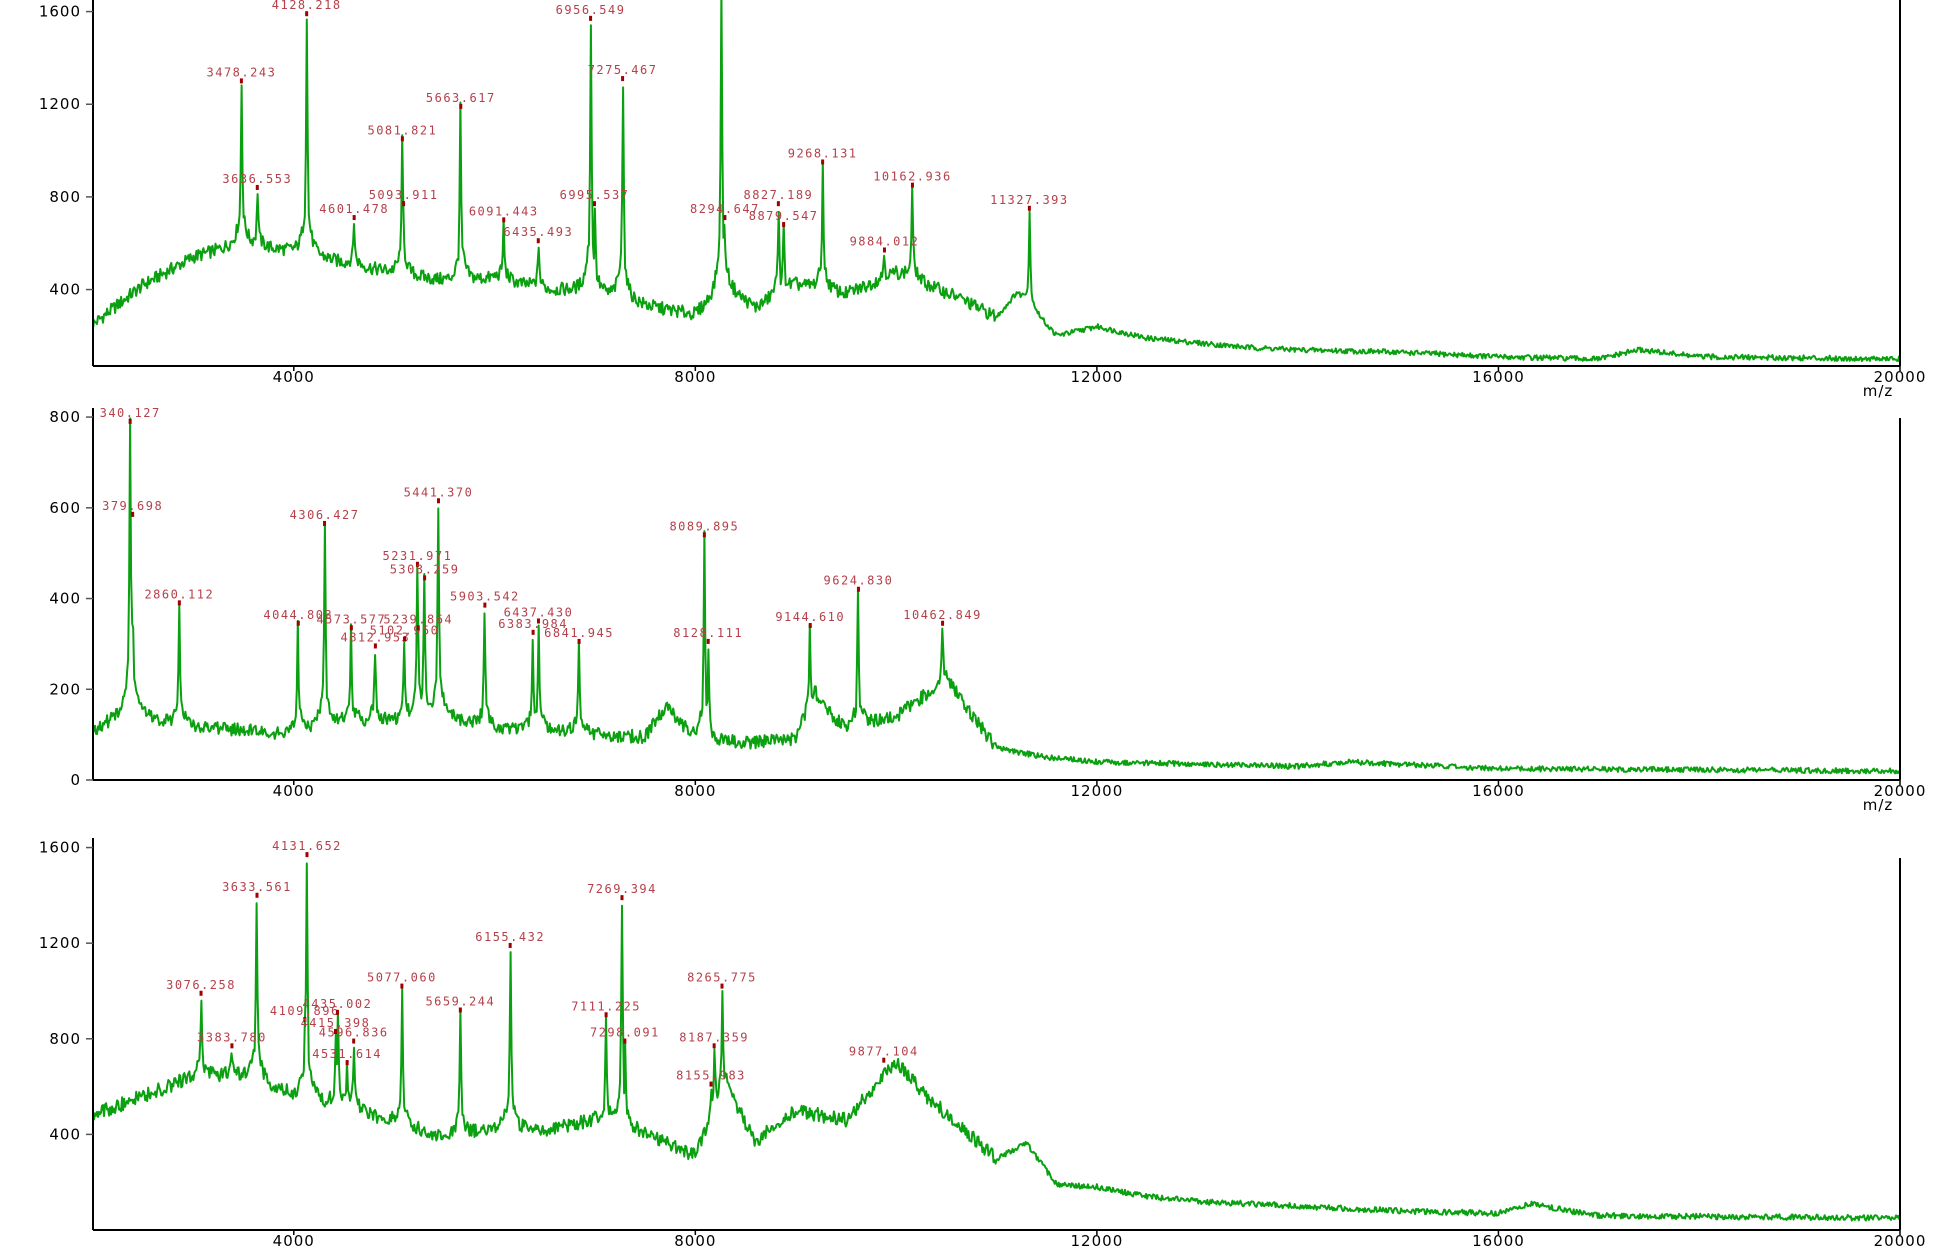  What do you see at coordinates (65, 689) in the screenshot?
I see `y-tick-label: 200` at bounding box center [65, 689].